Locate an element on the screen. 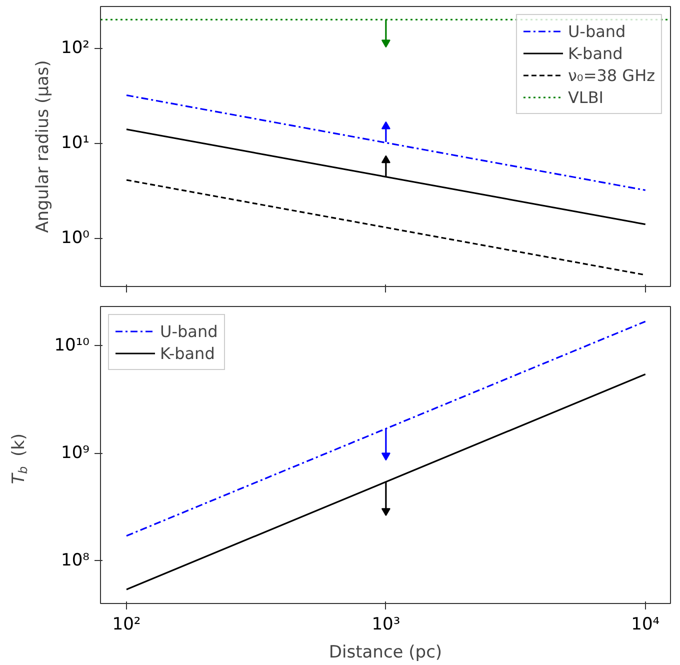 This screenshot has width=680, height=665. y-tick-label: 10¹ is located at coordinates (75, 143).